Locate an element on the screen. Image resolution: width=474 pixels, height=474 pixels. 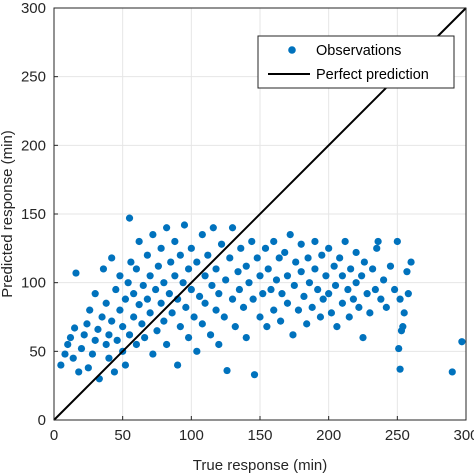
legend: Observations Perfect prediction is located at coordinates (356, 62).